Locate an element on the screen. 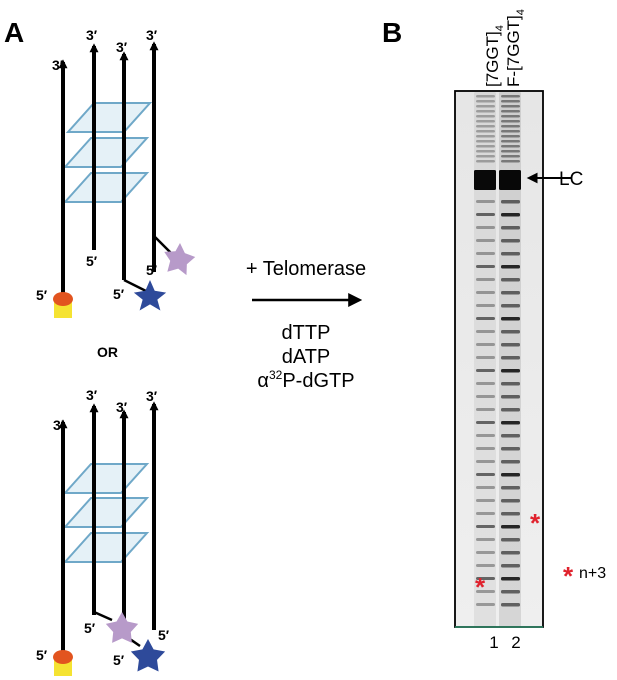 This screenshot has height=680, width=617. quadruplex-top: 3′ 3′ 3′ 3′ 5′ 5′ 5′ 5′ is located at coordinates (116, 172).